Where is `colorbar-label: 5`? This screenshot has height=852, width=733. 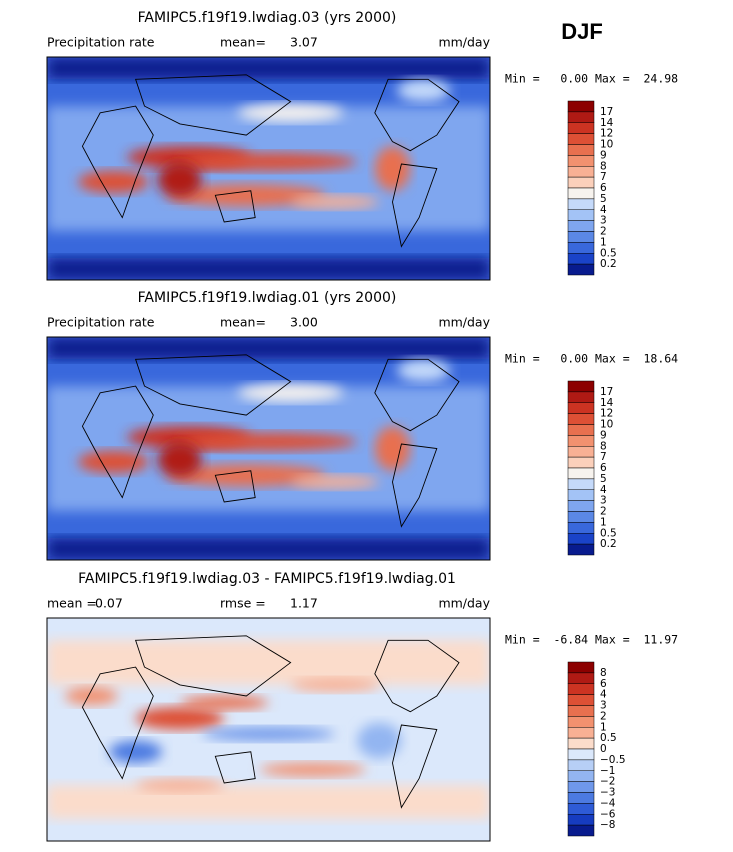
colorbar-label: 5 is located at coordinates (603, 199).